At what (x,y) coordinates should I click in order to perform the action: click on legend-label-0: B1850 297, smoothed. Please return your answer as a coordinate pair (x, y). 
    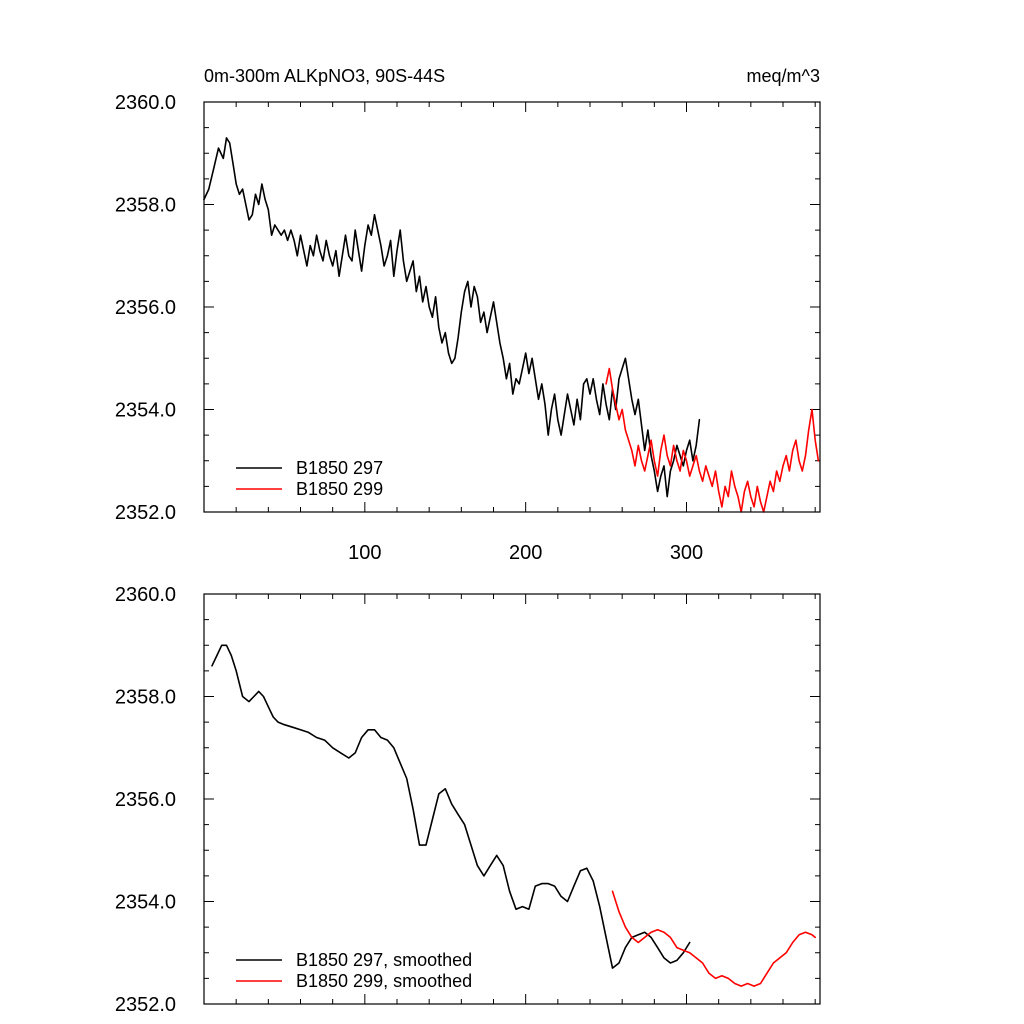
    Looking at the image, I should click on (384, 960).